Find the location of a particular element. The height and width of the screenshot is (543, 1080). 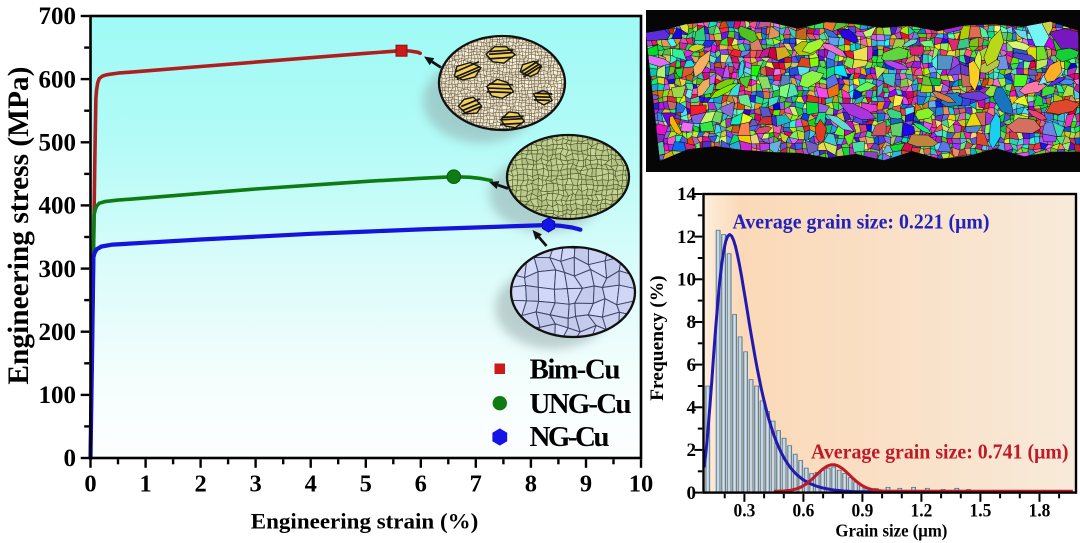

svg-text: 400 is located at coordinates (58, 206).